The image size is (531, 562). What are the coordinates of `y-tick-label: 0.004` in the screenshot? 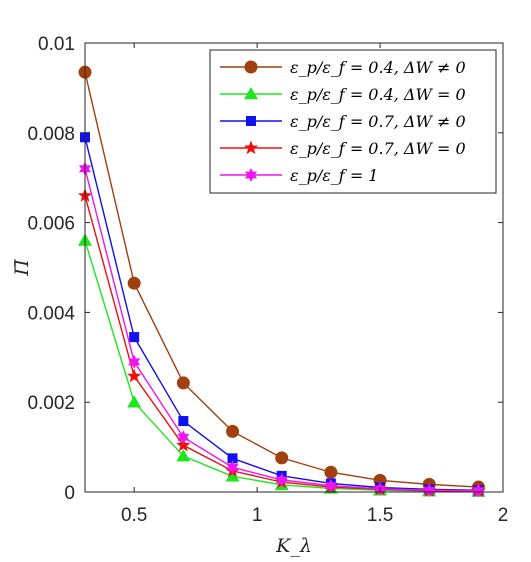 It's located at (51, 313).